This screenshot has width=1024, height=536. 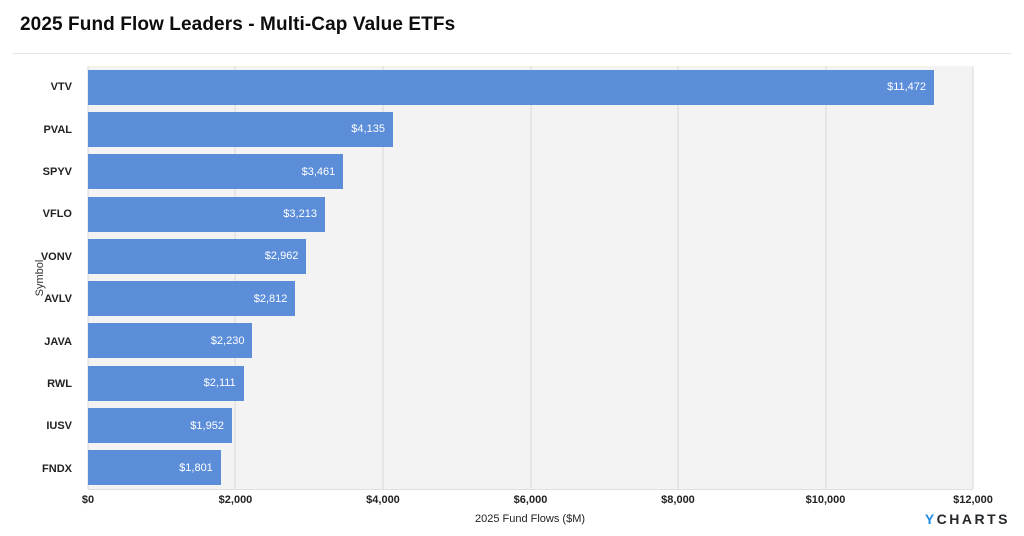 I want to click on bar-java: $2,230, so click(x=170, y=341).